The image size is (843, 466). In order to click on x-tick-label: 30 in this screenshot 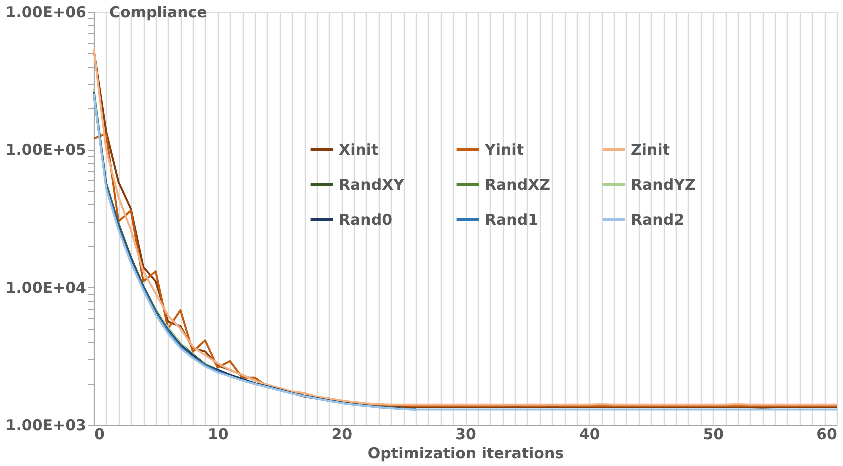, I will do `click(466, 435)`.